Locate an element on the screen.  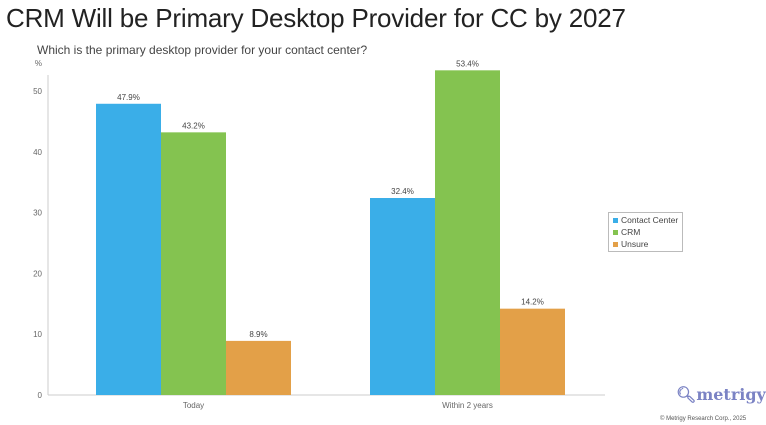
data-label: 53.4% is located at coordinates (467, 63).